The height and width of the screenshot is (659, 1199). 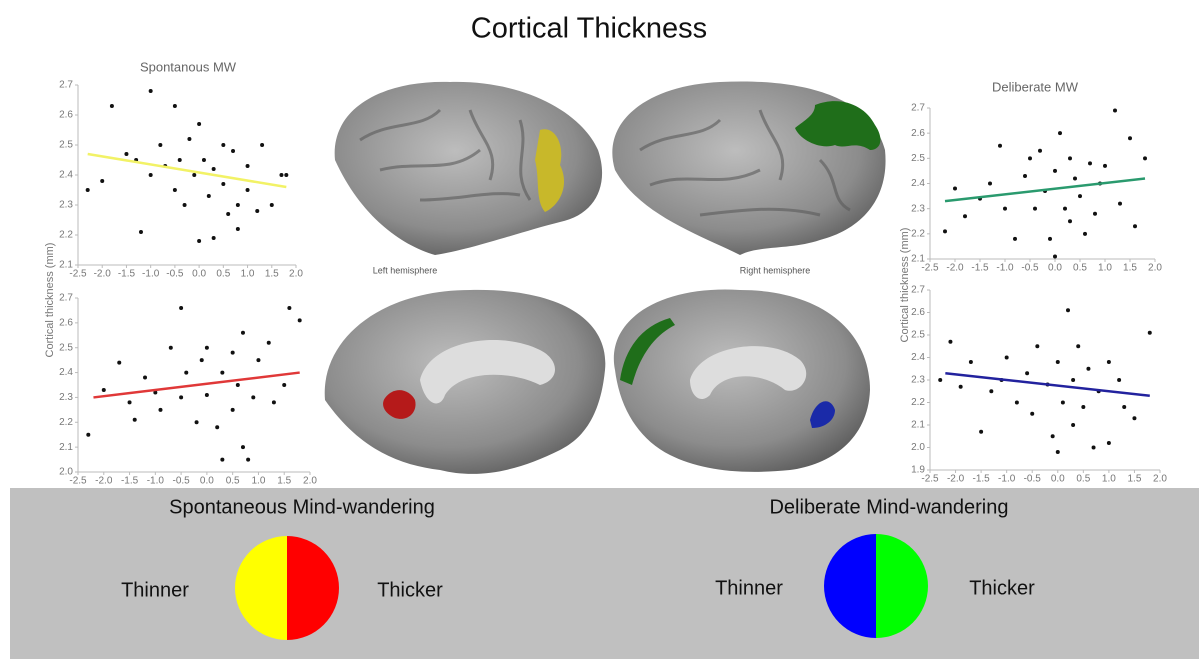 What do you see at coordinates (918, 425) in the screenshot?
I see `y-tick-label: 2.1` at bounding box center [918, 425].